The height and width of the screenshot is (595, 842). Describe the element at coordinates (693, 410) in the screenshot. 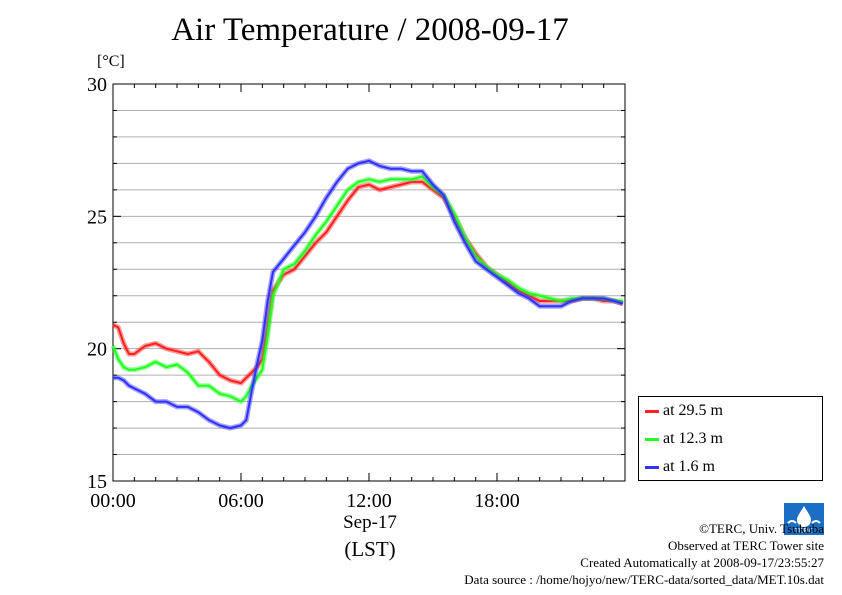

I see `legend-label-29-5m: at 29.5 m` at that location.